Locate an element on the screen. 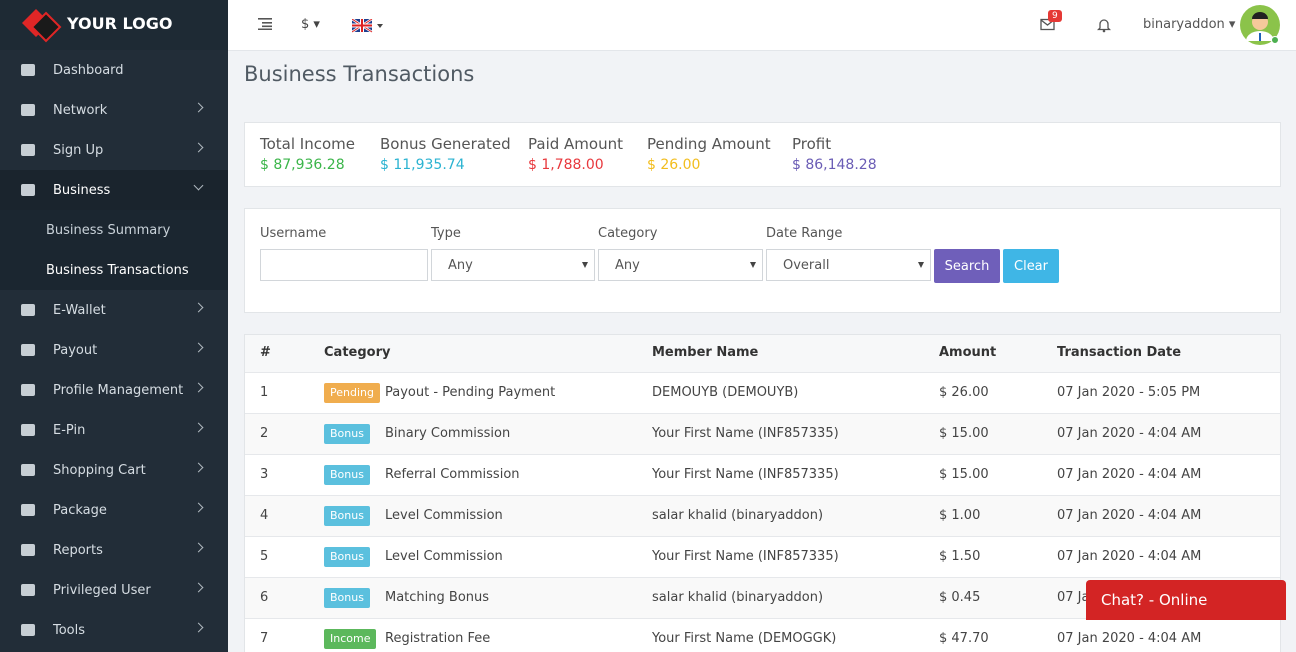  summary-label: Profit is located at coordinates (812, 144).